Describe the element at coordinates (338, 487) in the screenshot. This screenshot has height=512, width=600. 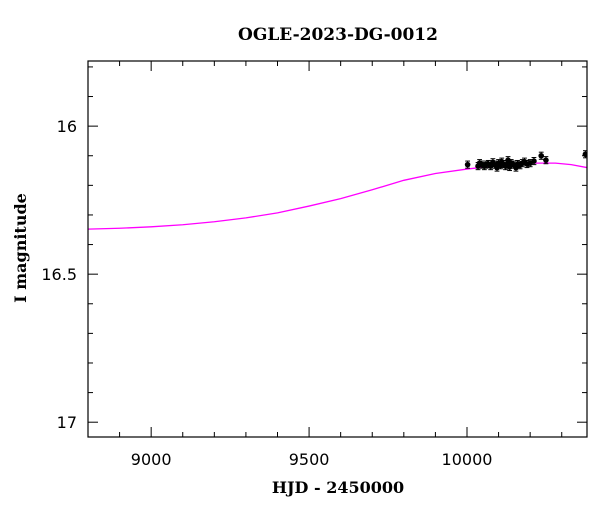
I see `x-axis-label: HJD - 2450000` at that location.